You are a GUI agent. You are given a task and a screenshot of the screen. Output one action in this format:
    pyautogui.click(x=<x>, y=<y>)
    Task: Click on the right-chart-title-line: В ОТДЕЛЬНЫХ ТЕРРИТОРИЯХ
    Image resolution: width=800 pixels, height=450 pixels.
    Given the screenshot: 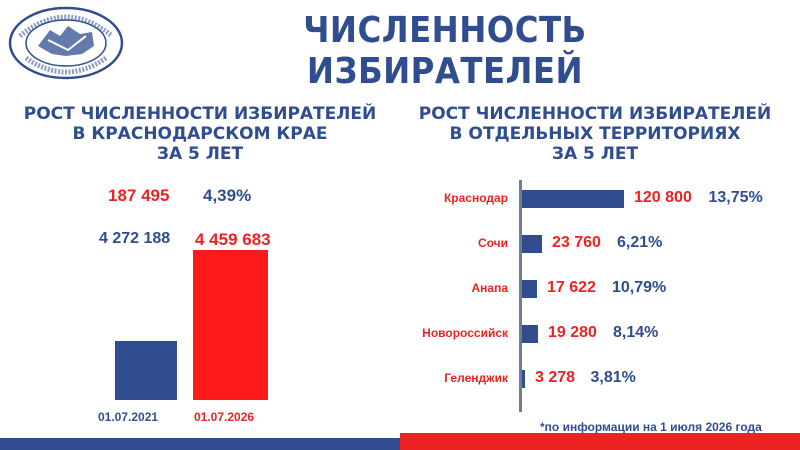 What is the action you would take?
    pyautogui.click(x=595, y=134)
    